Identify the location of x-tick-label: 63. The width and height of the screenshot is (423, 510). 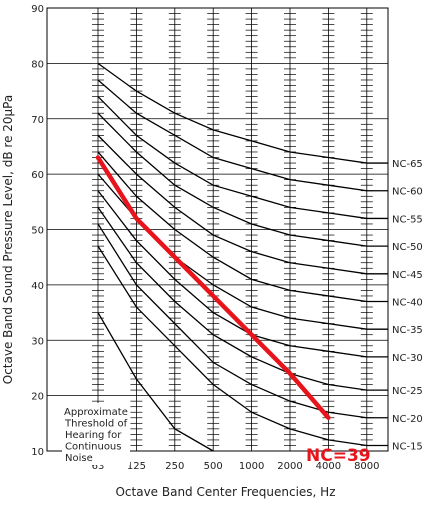
(98, 466).